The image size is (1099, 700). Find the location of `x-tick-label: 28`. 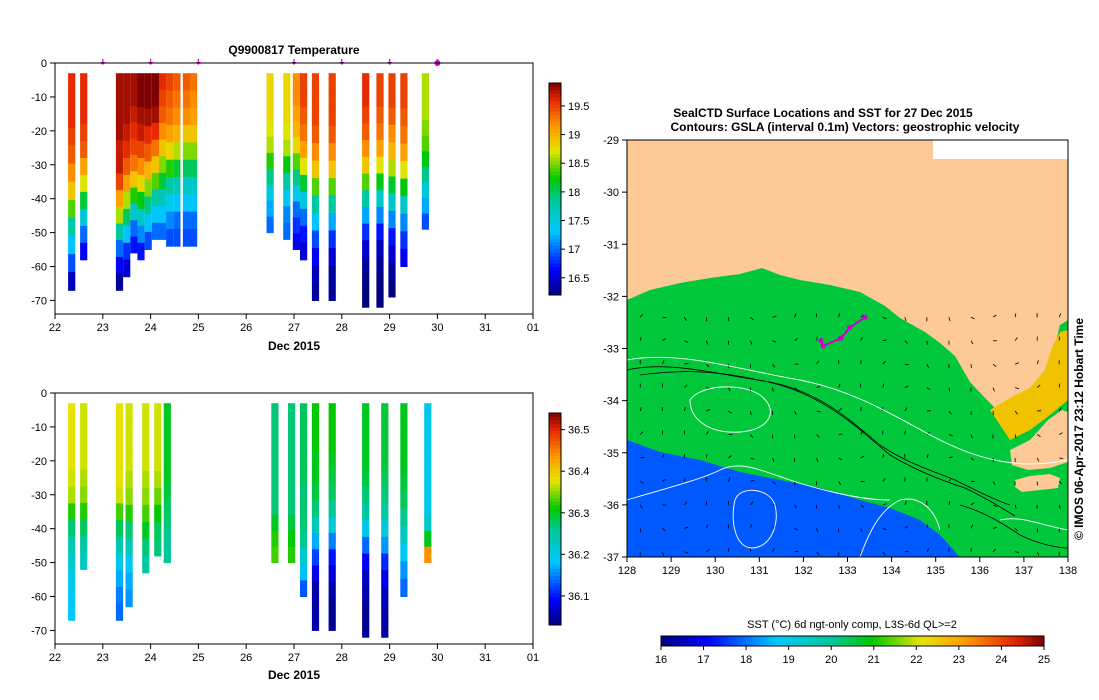

x-tick-label: 28 is located at coordinates (342, 328).